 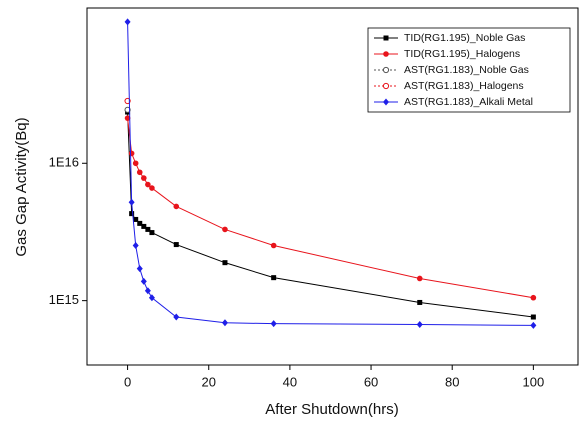 I want to click on legend-box, so click(x=469, y=70).